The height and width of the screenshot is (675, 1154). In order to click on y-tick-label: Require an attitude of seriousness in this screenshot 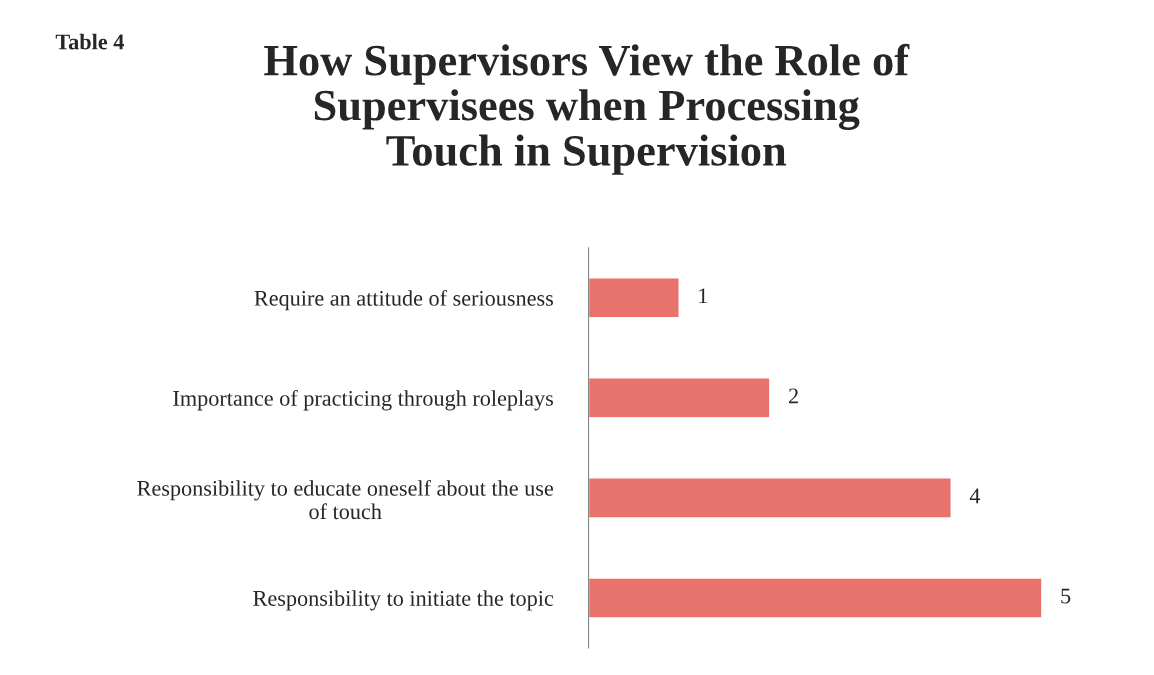, I will do `click(403, 300)`.